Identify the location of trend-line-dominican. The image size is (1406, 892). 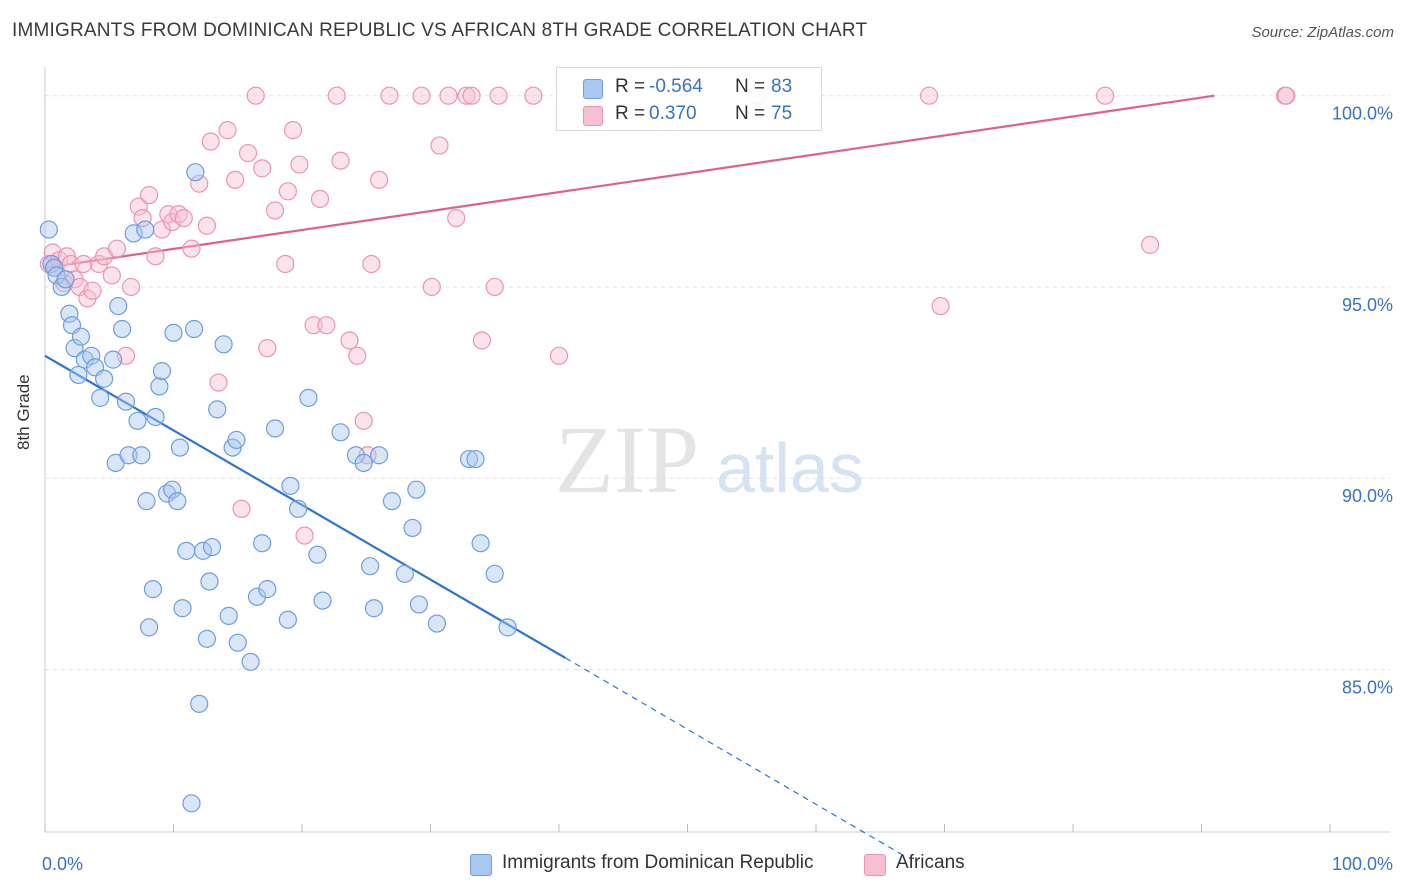
(305, 506).